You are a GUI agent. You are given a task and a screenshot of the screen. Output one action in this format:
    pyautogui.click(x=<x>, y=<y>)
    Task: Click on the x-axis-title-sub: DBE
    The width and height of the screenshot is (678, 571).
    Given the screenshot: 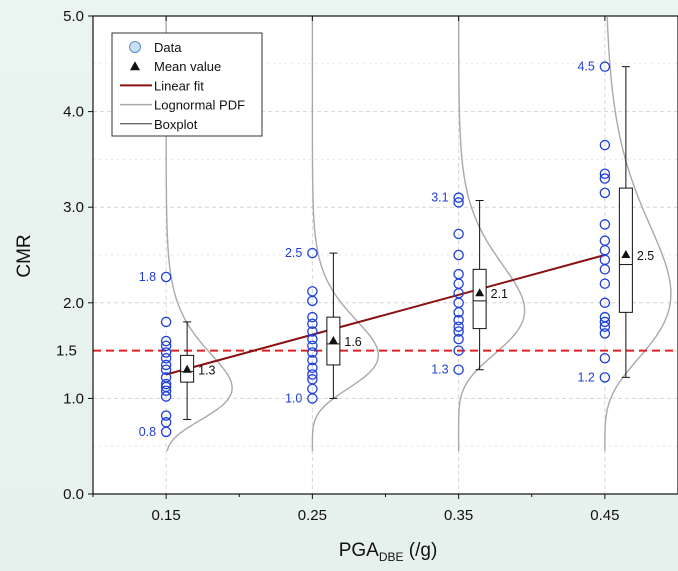 What is the action you would take?
    pyautogui.click(x=391, y=557)
    